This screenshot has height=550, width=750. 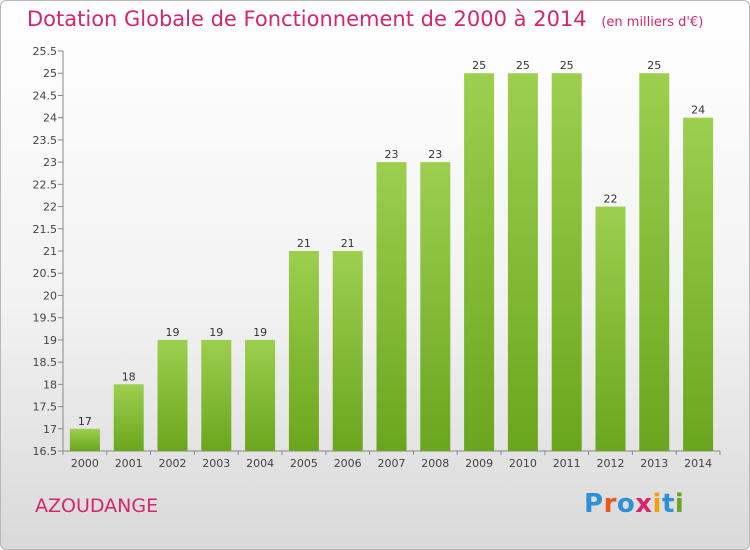 I want to click on x-tick-label: 2007, so click(x=392, y=463).